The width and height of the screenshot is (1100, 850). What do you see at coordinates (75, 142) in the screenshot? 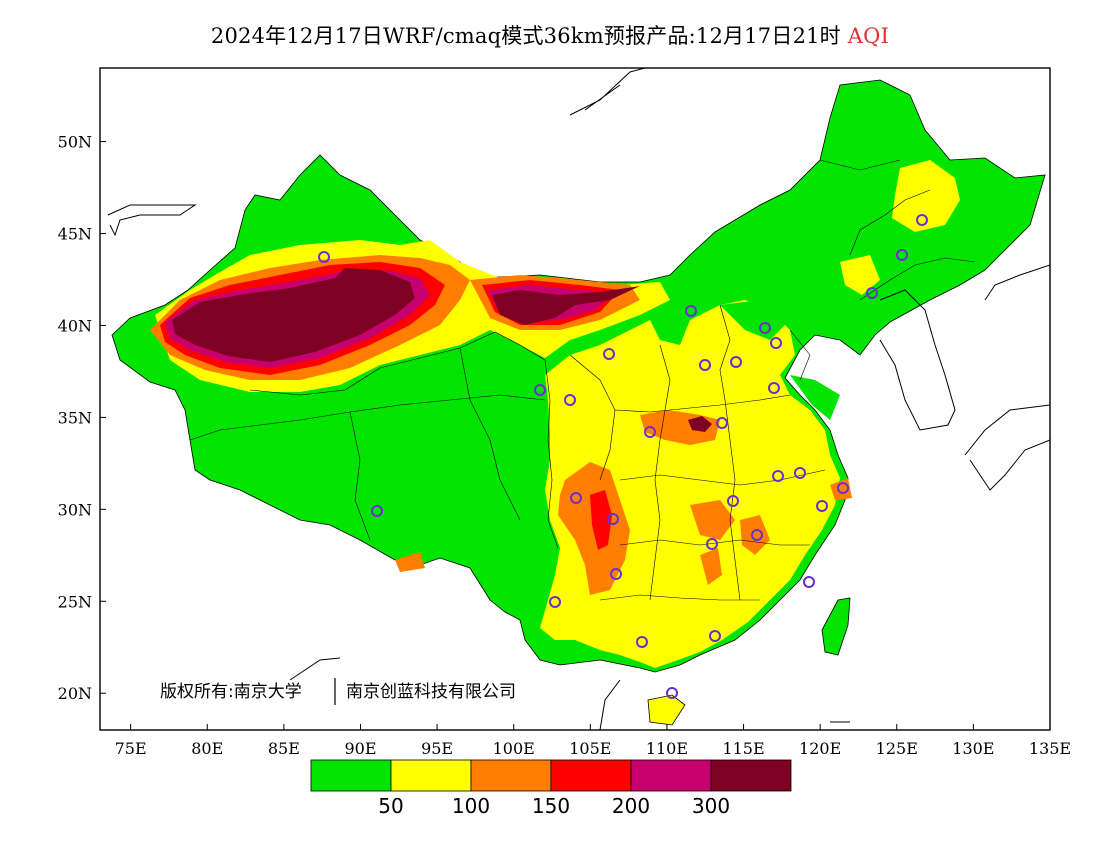
I see `latitude-tick-label: 50N` at bounding box center [75, 142].